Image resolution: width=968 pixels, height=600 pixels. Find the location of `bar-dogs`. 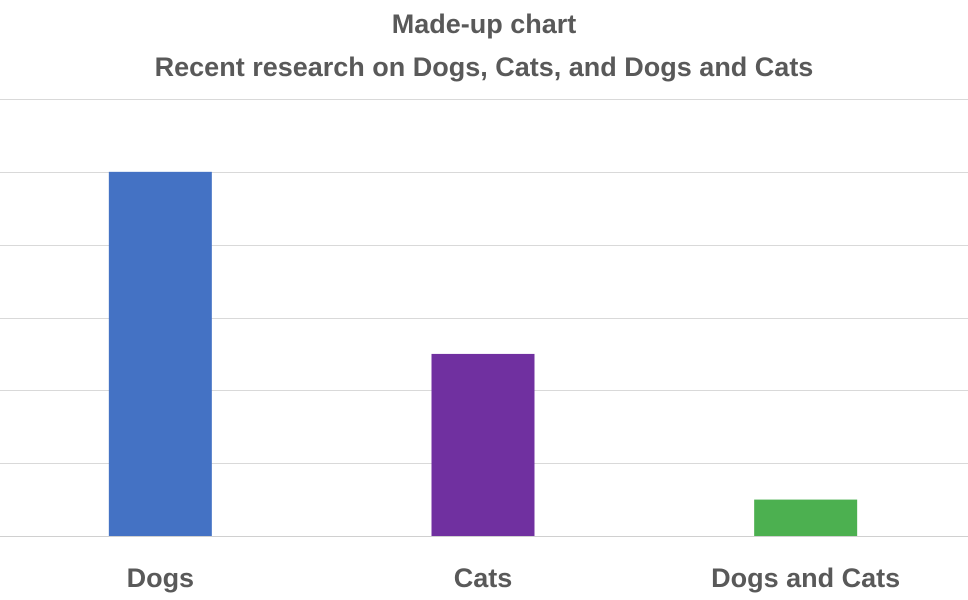

bar-dogs is located at coordinates (160, 354).